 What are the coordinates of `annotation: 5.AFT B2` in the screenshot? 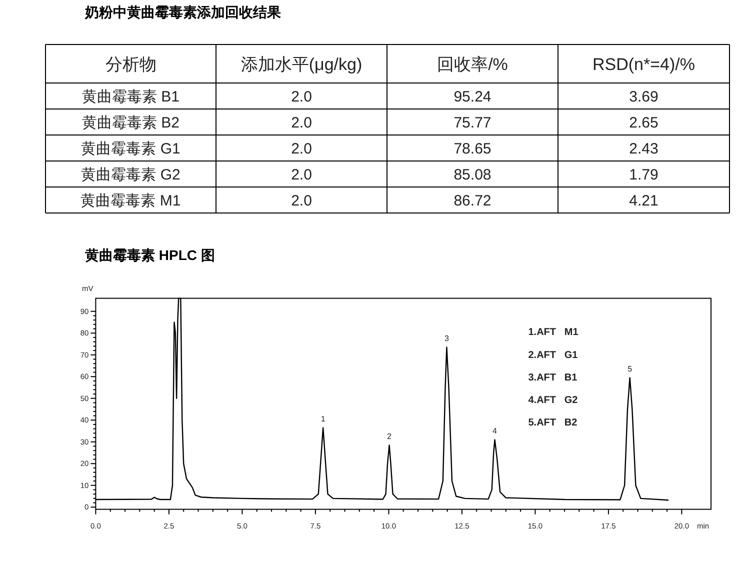 It's located at (553, 423).